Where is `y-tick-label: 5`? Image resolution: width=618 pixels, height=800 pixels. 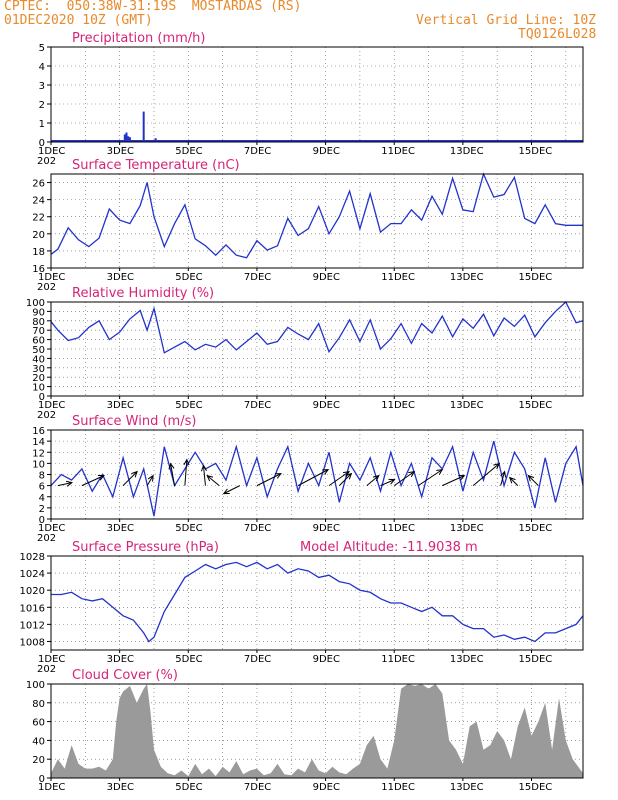 y-tick-label: 5 is located at coordinates (42, 48).